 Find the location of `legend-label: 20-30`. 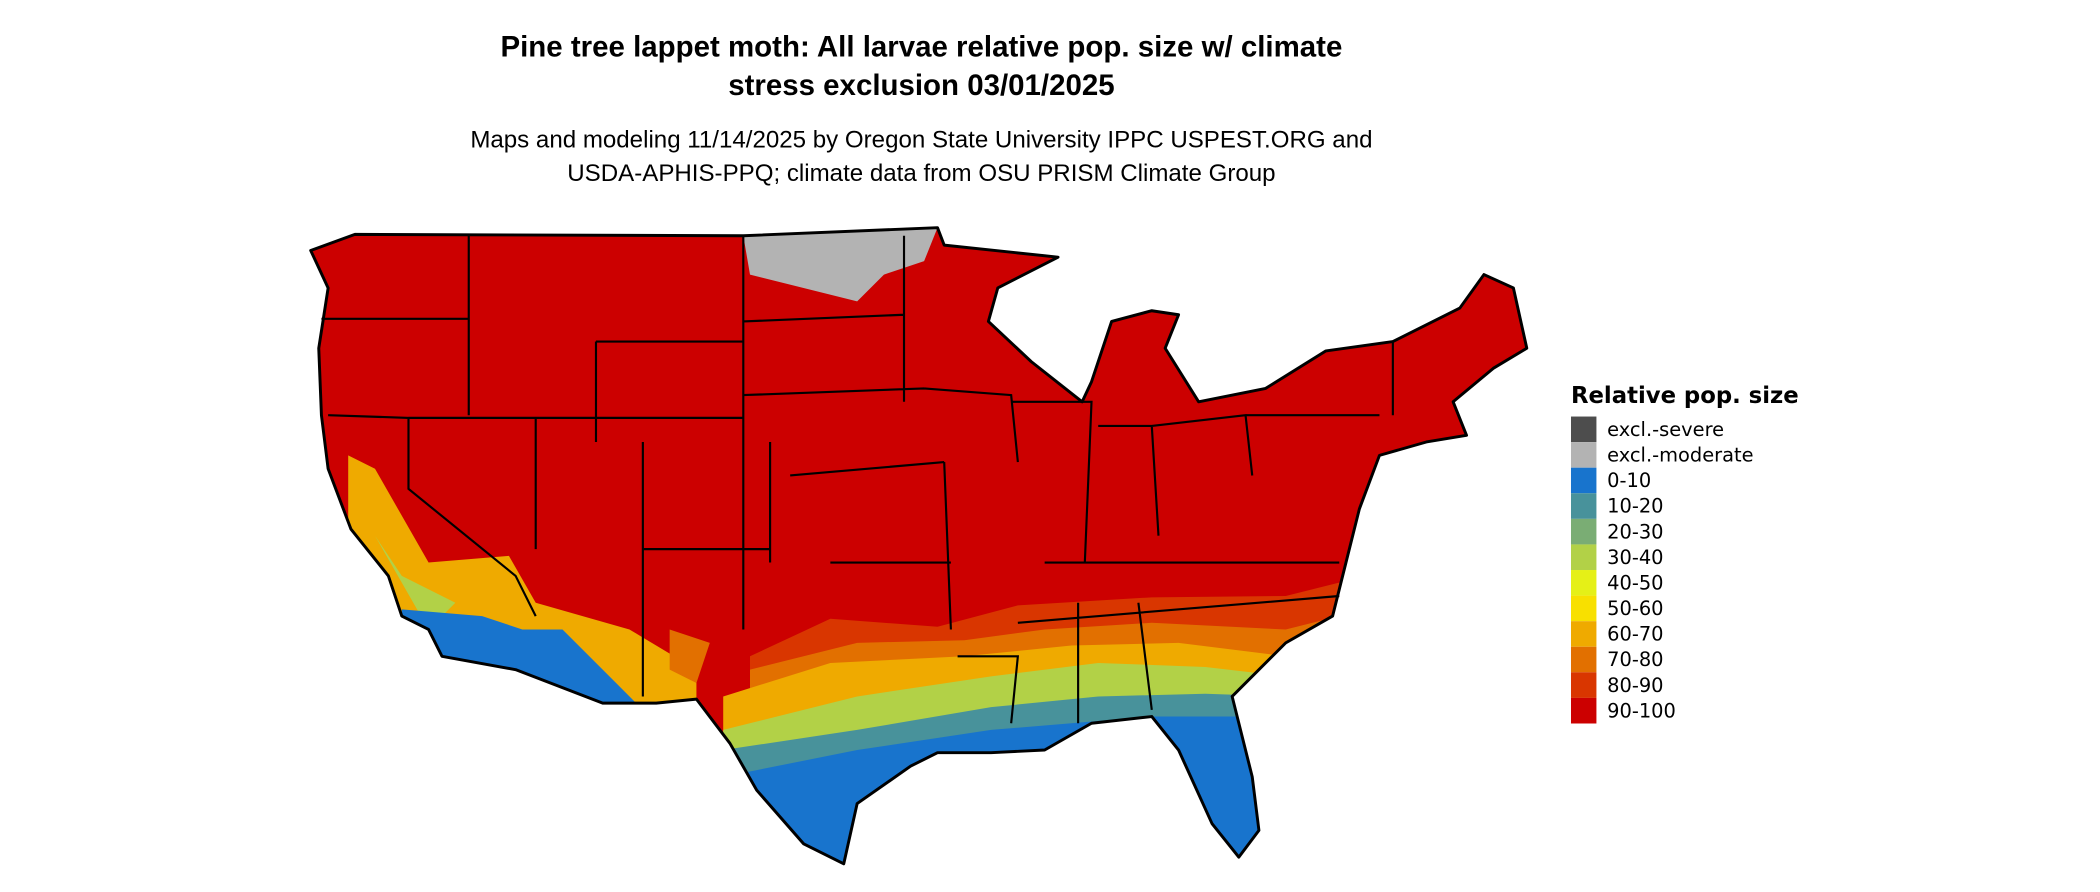

legend-label: 20-30 is located at coordinates (1635, 531).